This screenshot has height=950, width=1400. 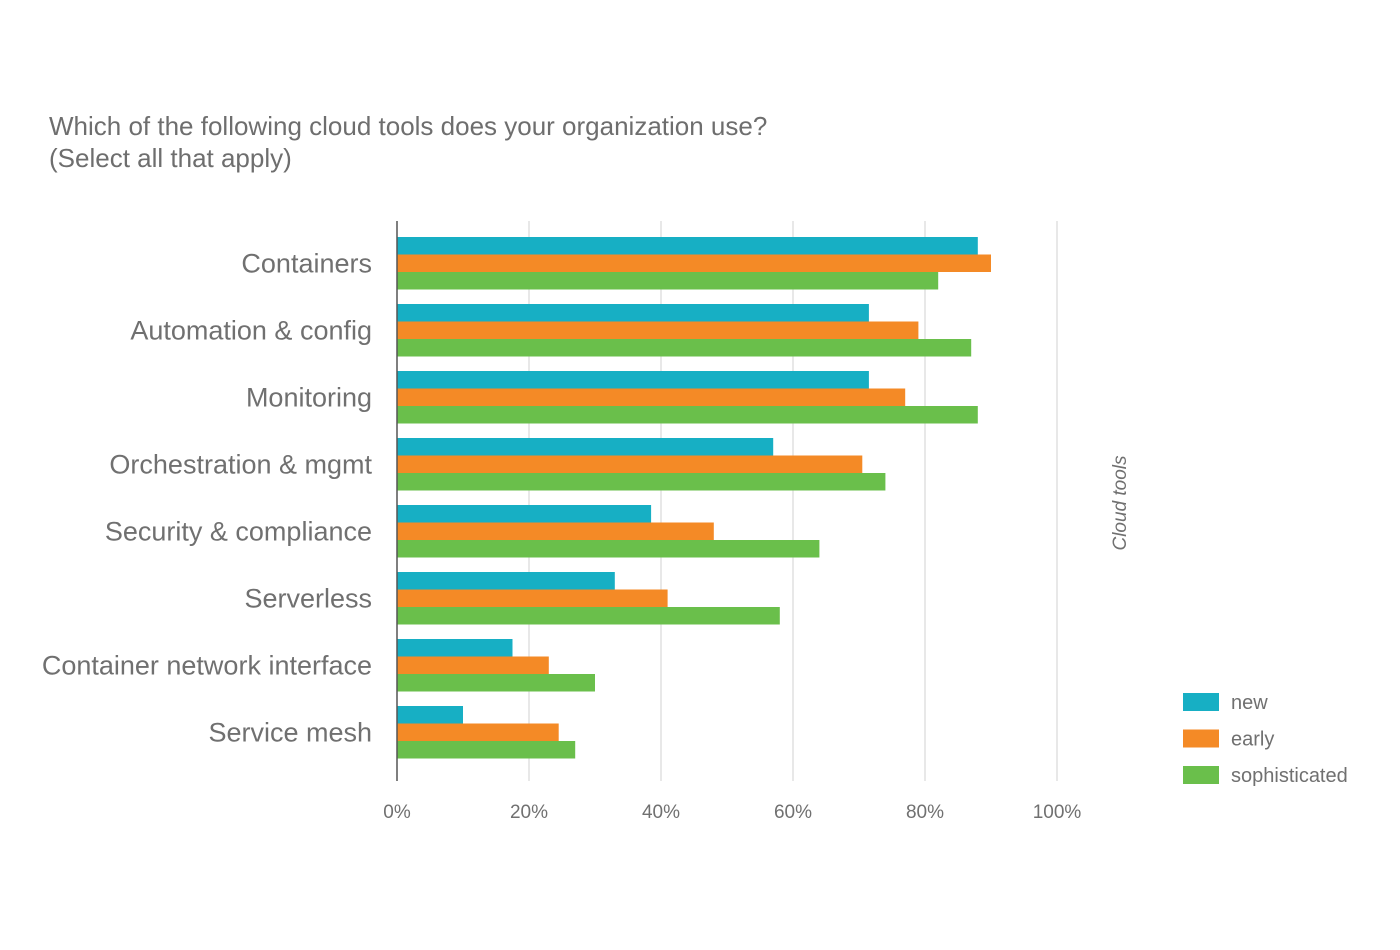 I want to click on x-tick-label: 80%, so click(x=925, y=812).